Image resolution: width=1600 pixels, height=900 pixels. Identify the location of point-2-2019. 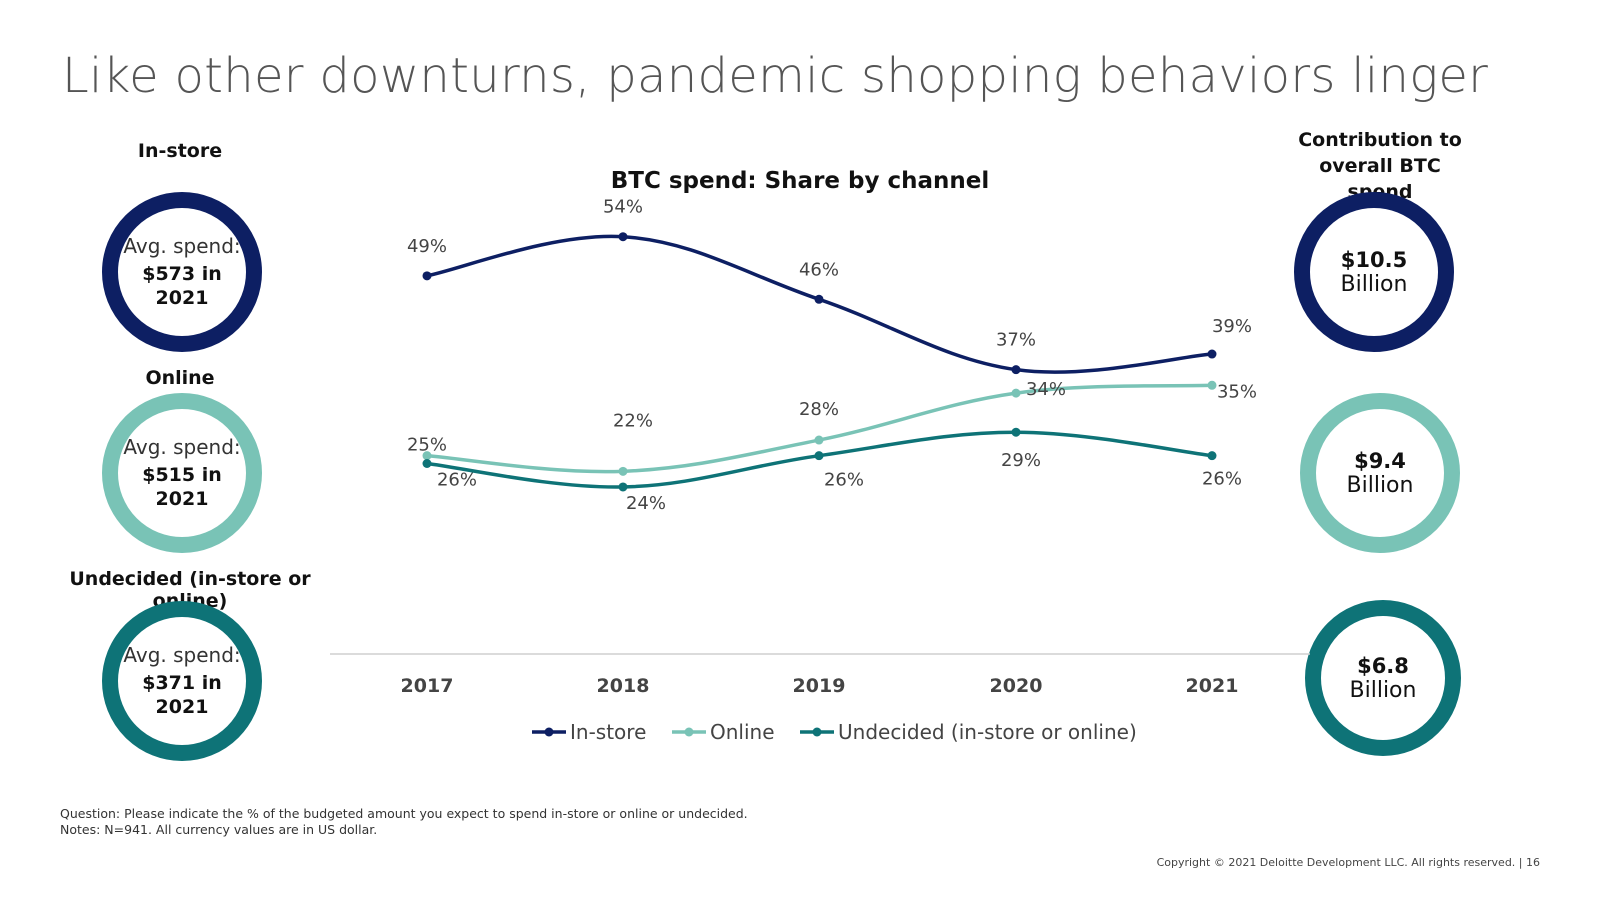
(819, 456).